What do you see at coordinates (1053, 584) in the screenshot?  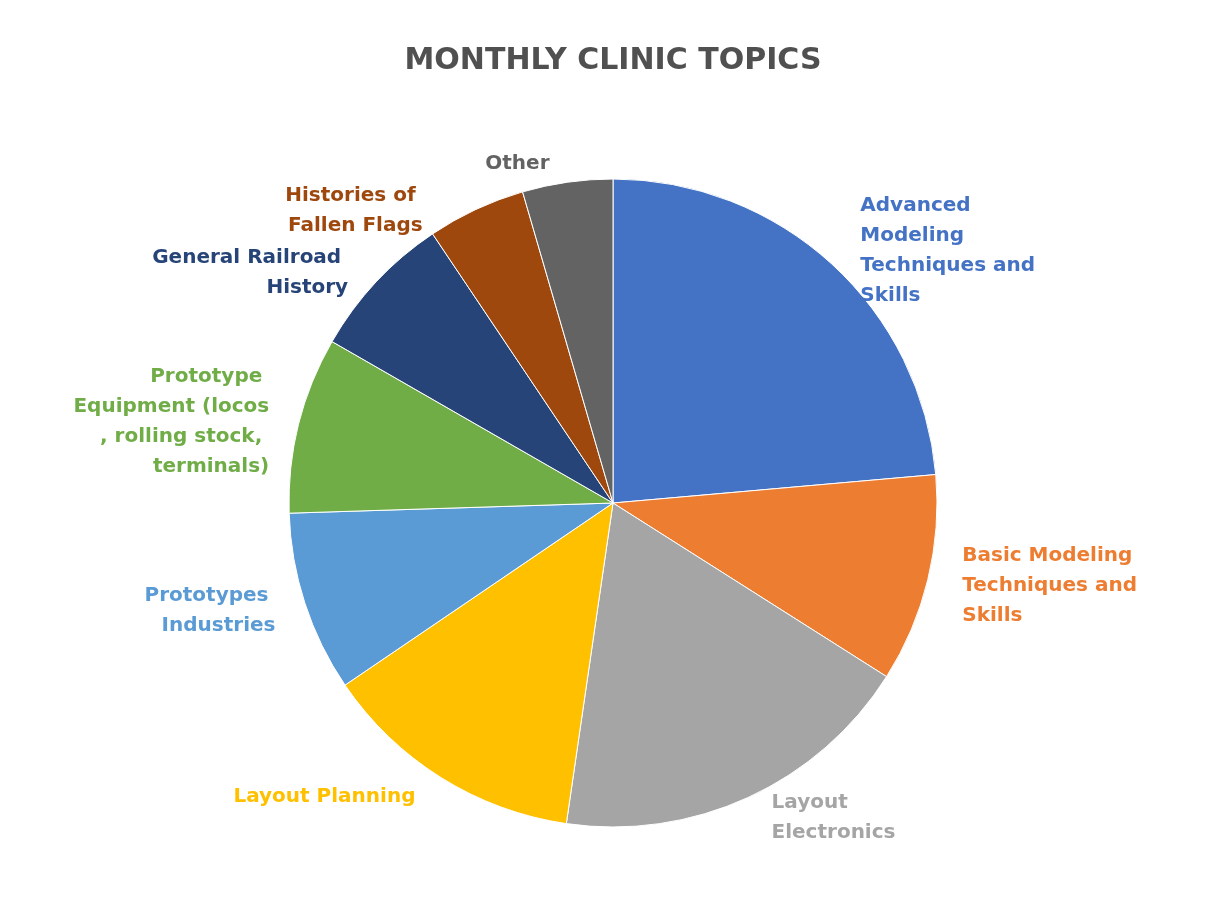 I see `slice-label: Basic Modeling Techniques and Skills` at bounding box center [1053, 584].